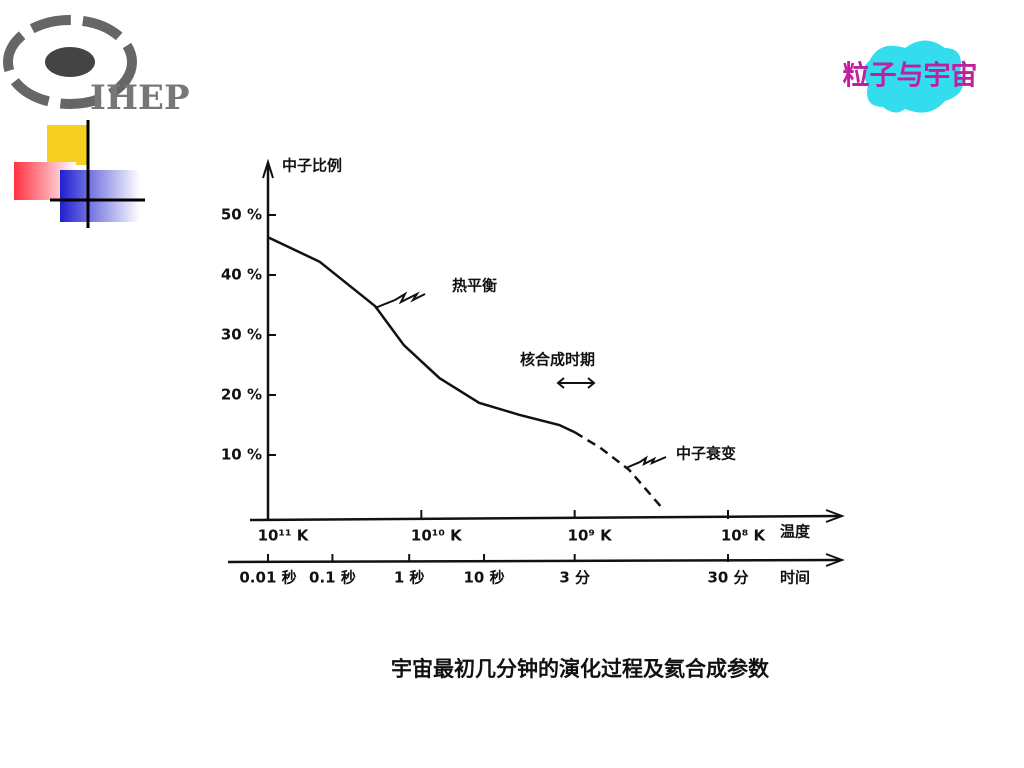 Image resolution: width=1024 pixels, height=768 pixels. What do you see at coordinates (267, 578) in the screenshot?
I see `x2-tick-label: 0.01 秒` at bounding box center [267, 578].